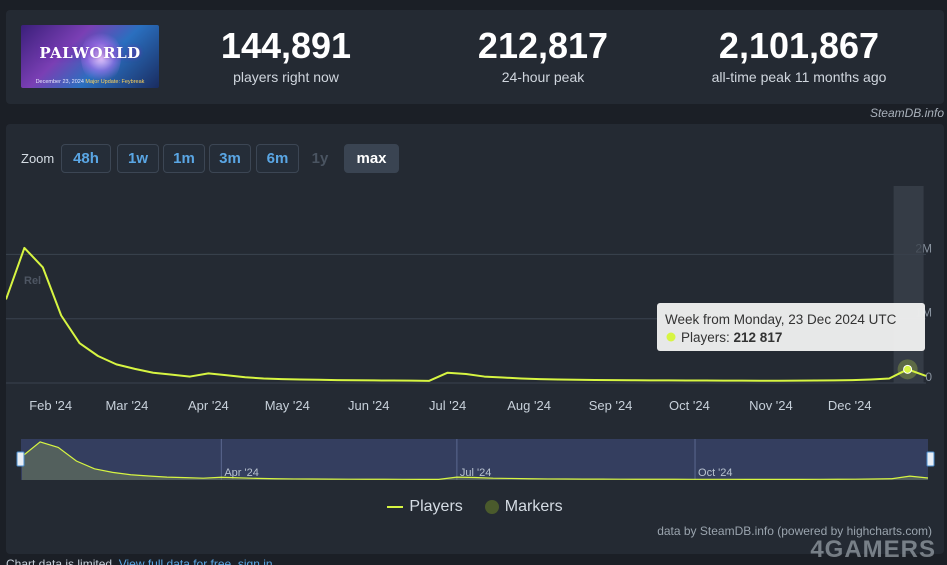  Describe the element at coordinates (475, 473) in the screenshot. I see `navigator-label: Jul '24` at that location.